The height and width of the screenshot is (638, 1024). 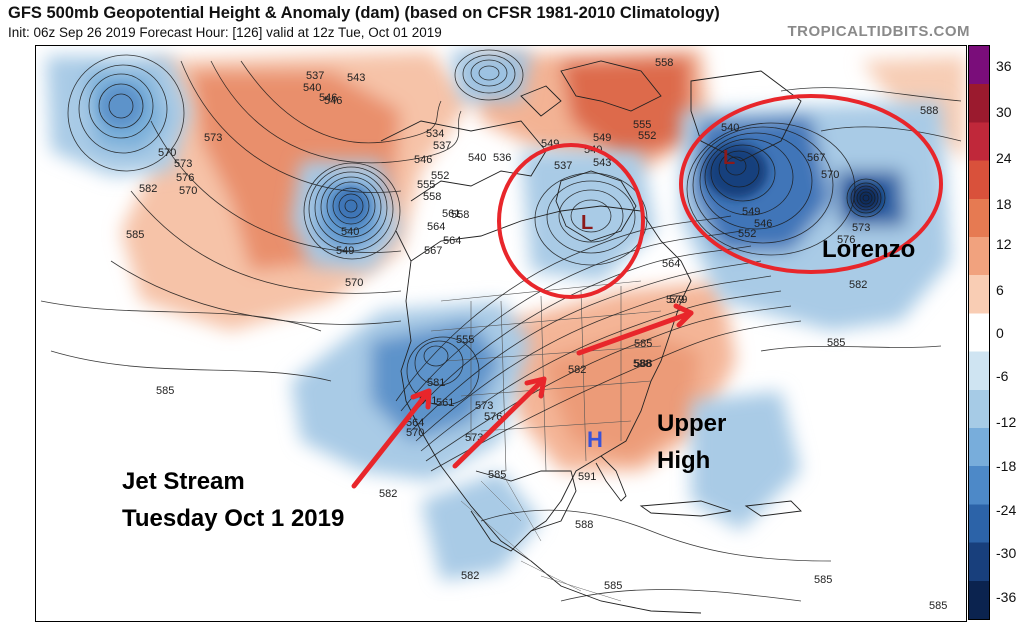 I want to click on upper-high-label-line2: High, so click(x=684, y=460).